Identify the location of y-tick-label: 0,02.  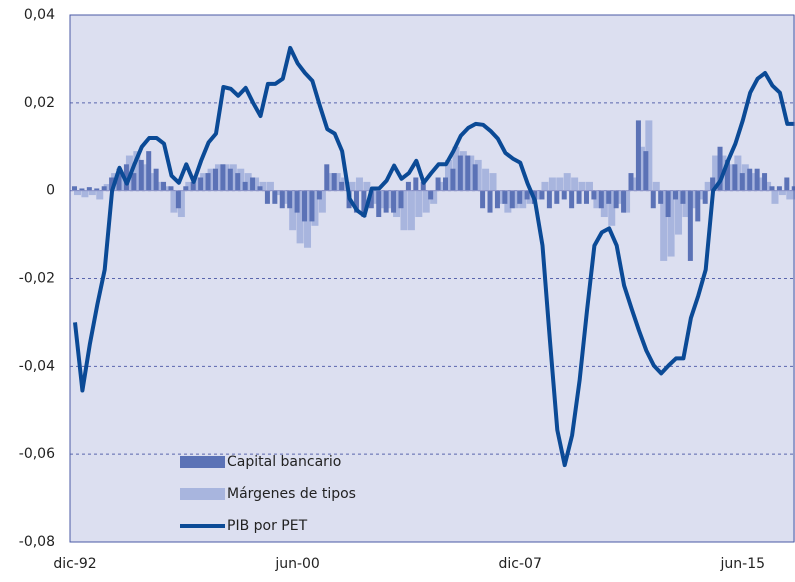
(39, 103).